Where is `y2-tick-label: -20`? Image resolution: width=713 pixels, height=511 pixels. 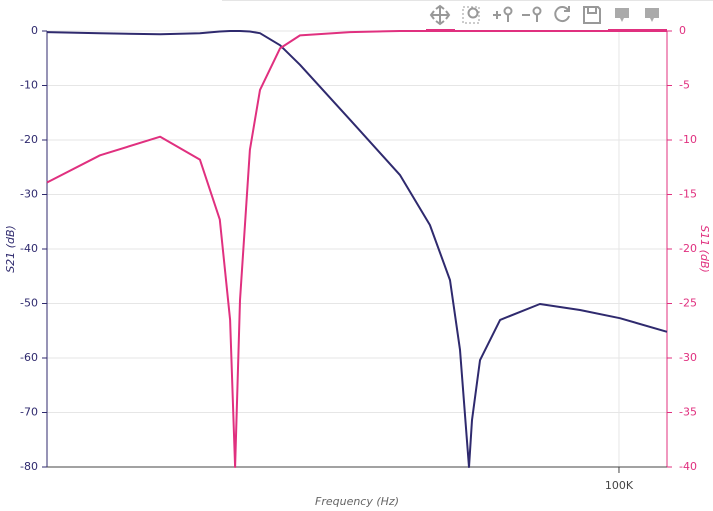
y2-tick-label: -20 is located at coordinates (688, 248).